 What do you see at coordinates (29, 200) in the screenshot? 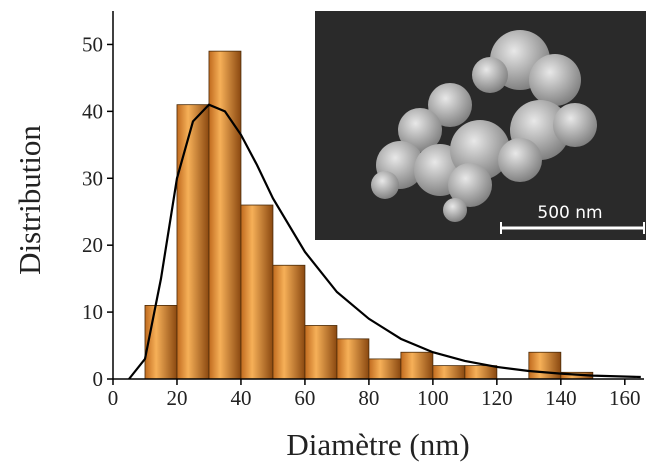
I see `y-axis-label: Distribution` at bounding box center [29, 200].